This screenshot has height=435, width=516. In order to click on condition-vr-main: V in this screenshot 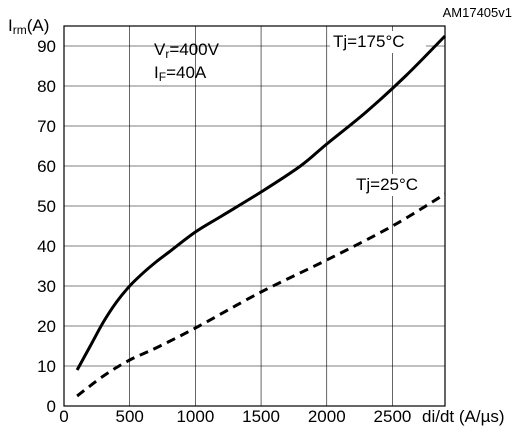, I will do `click(160, 49)`.